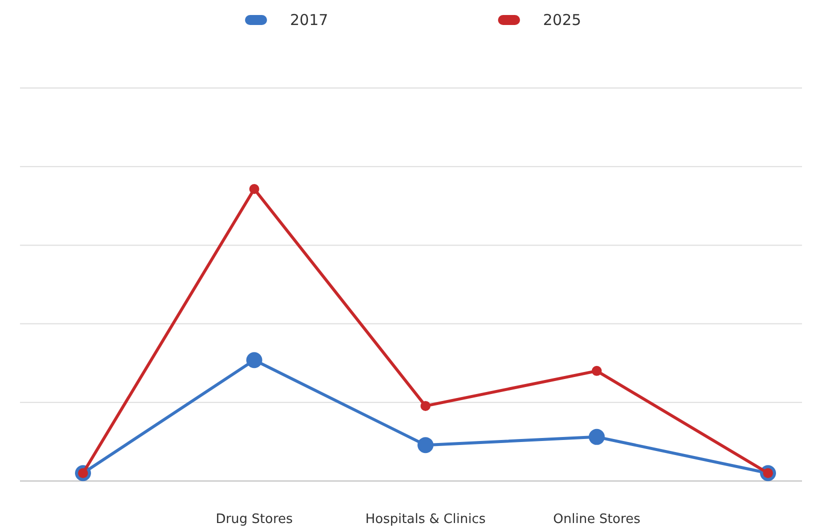 The image size is (816, 531). What do you see at coordinates (309, 20) in the screenshot?
I see `legend-label: 2017` at bounding box center [309, 20].